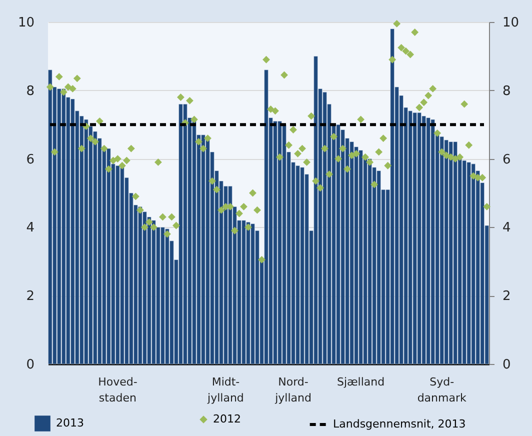  Describe the element at coordinates (30, 296) in the screenshot. I see `y-tick-label: 2` at that location.